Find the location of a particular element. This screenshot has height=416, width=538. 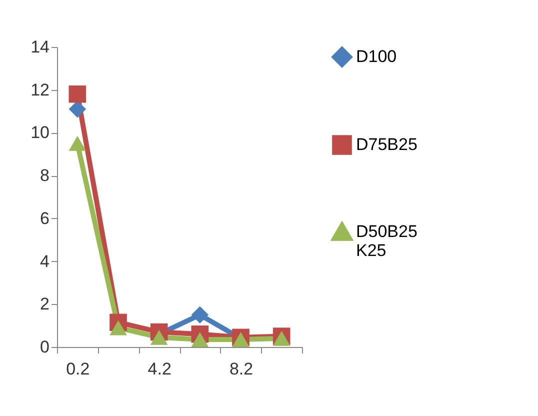

y-tick-label: 6 is located at coordinates (45, 218).